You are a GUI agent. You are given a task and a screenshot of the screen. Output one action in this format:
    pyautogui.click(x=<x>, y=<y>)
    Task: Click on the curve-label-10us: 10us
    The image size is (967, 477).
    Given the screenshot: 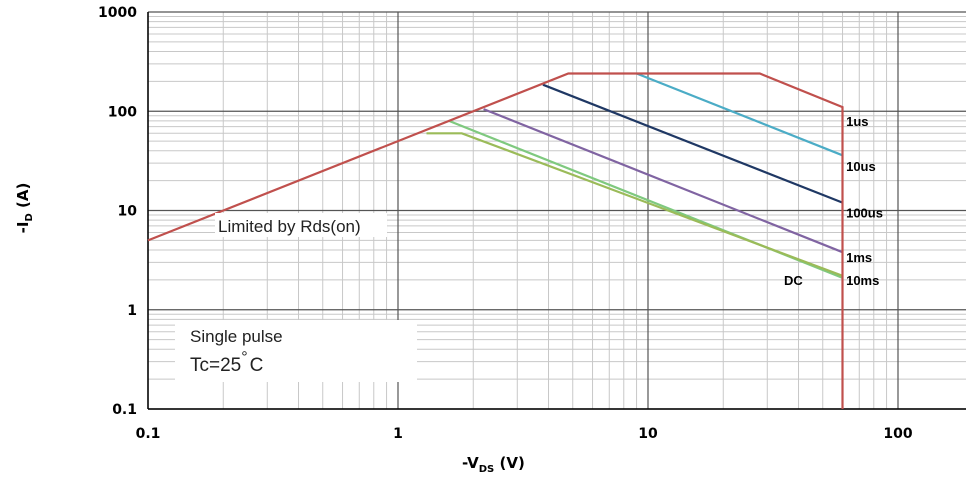 What is the action you would take?
    pyautogui.click(x=861, y=166)
    